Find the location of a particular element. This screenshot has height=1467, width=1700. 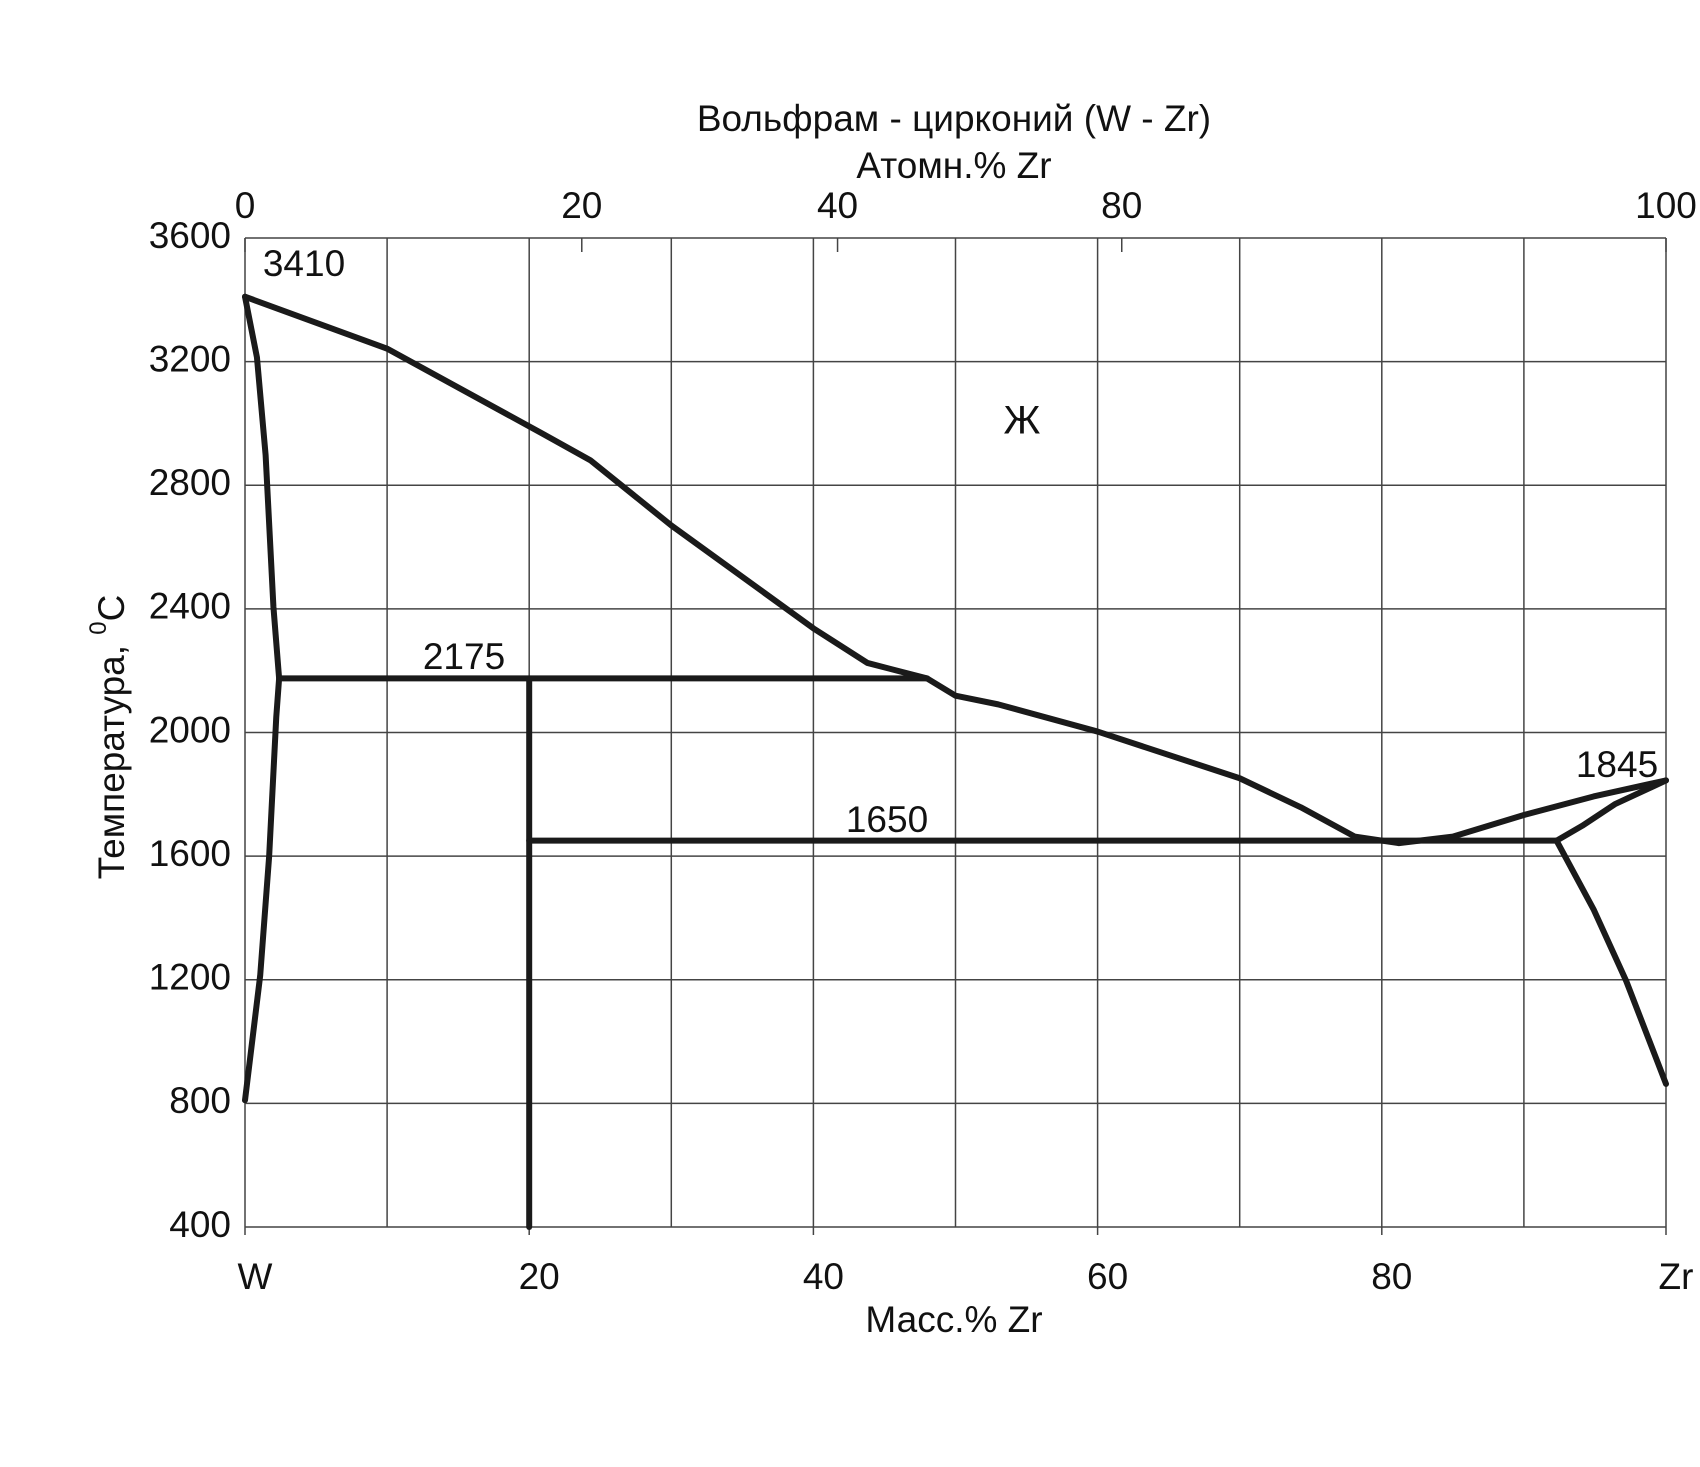

data-label: 2175 is located at coordinates (464, 656).